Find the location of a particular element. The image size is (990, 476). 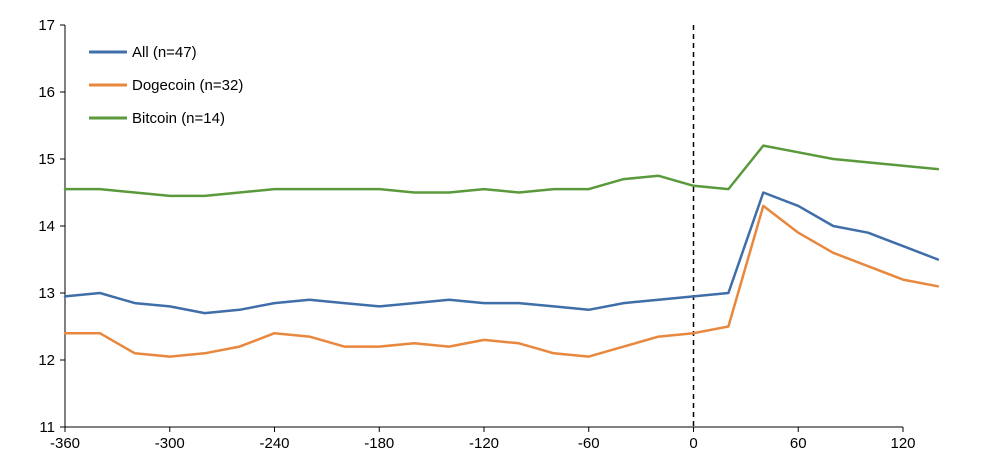

x-tick-label: -300 is located at coordinates (170, 443).